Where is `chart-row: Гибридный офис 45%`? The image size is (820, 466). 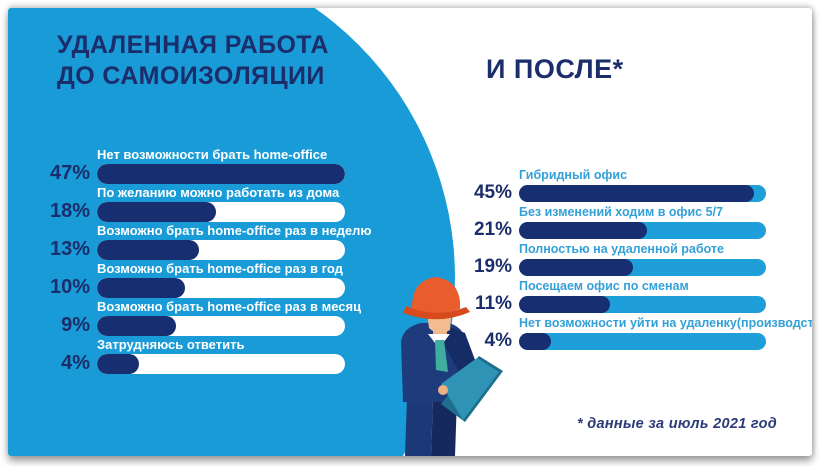
chart-row: Гибридный офис 45% is located at coordinates (641, 186).